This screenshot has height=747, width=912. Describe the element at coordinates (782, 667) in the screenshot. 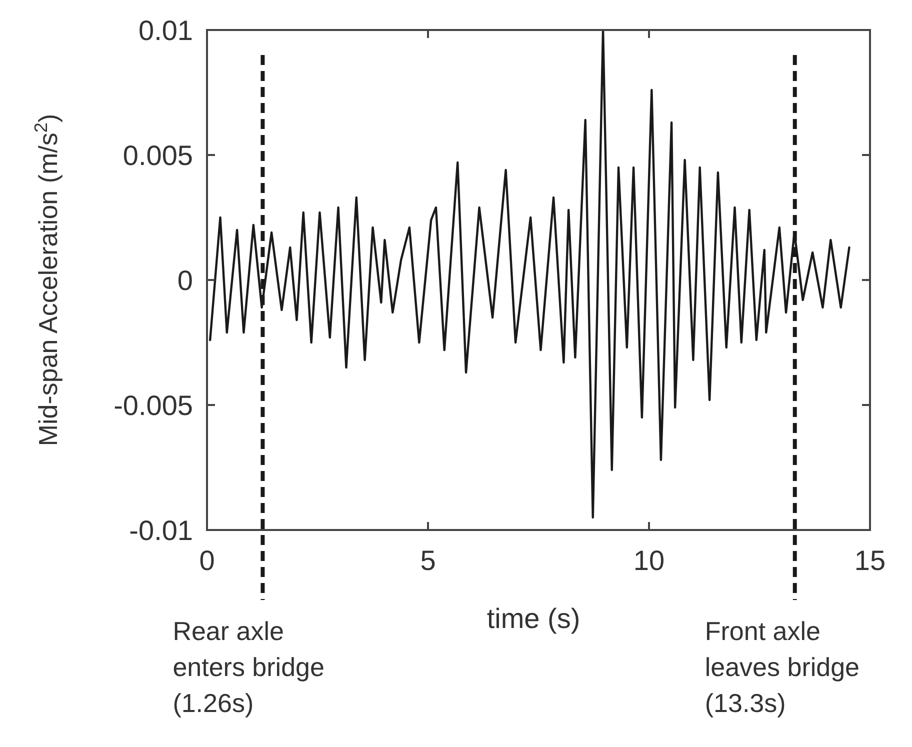

I see `ref-line-label: Front axle leaves bridge (13.3s)` at that location.